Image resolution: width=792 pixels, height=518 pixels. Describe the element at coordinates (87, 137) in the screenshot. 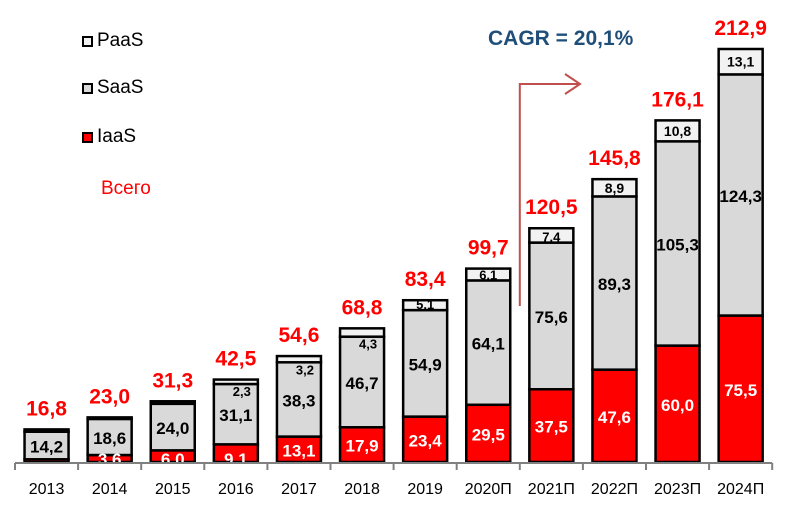

I see `legend-swatch-iaas` at that location.